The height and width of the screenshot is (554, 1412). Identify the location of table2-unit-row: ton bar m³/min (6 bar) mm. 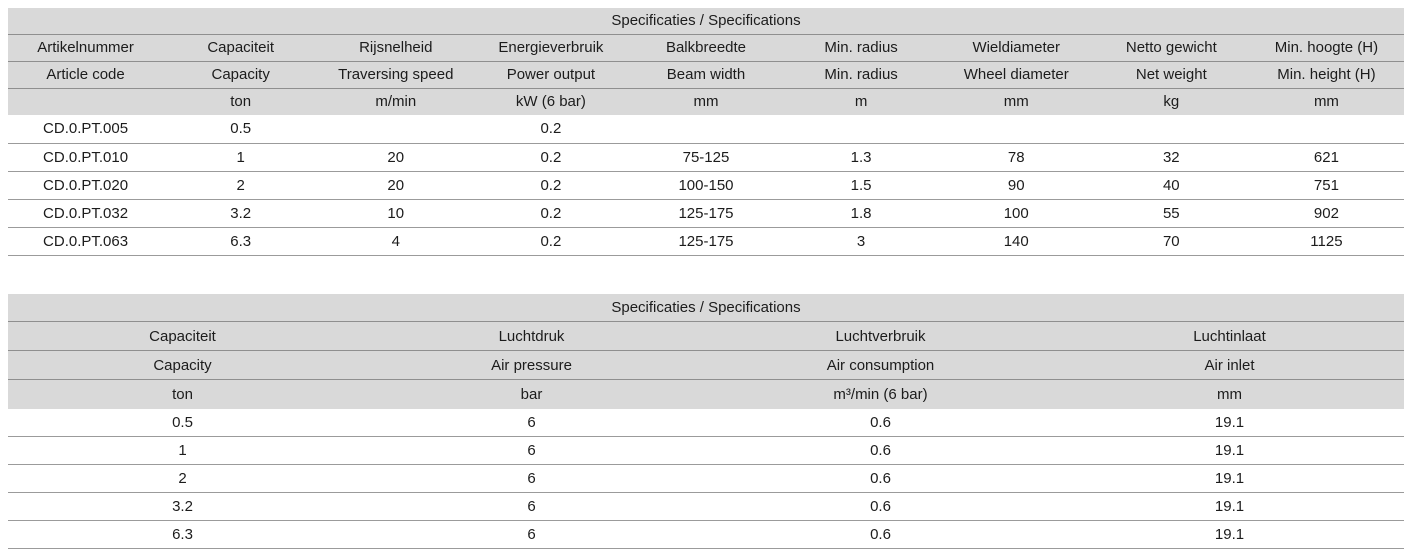
(706, 394).